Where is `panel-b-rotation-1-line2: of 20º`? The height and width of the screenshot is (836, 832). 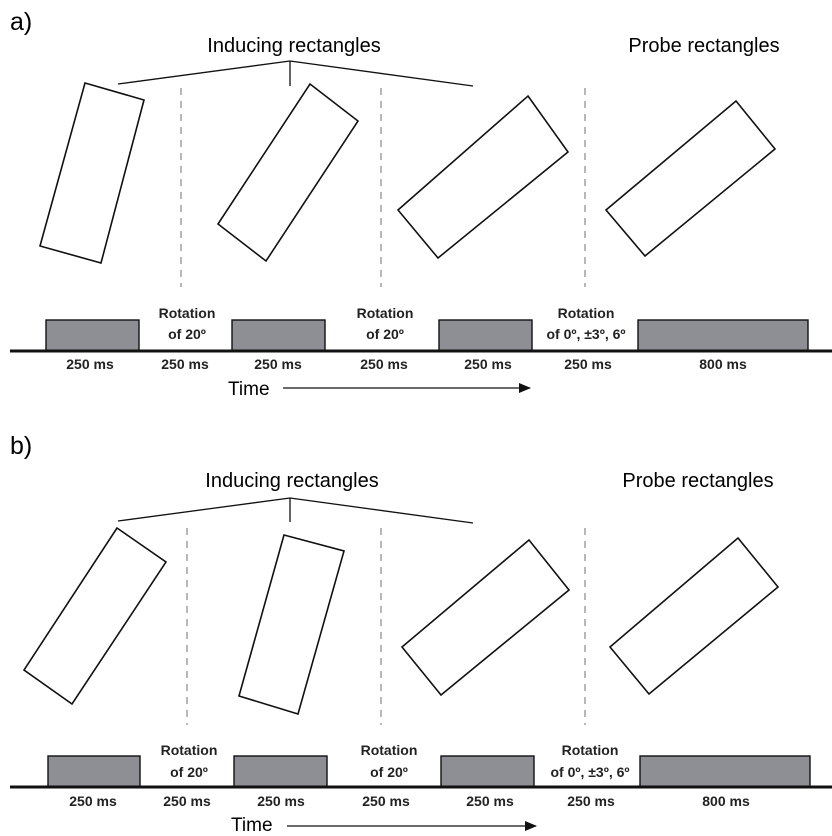 panel-b-rotation-1-line2: of 20º is located at coordinates (189, 772).